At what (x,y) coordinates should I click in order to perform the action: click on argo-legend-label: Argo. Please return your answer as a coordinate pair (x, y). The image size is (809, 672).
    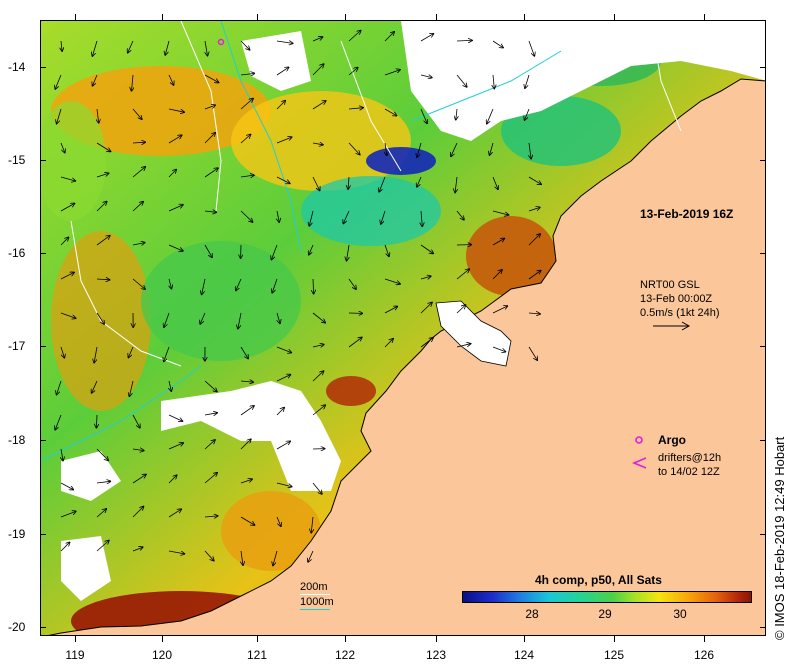
    Looking at the image, I should click on (672, 440).